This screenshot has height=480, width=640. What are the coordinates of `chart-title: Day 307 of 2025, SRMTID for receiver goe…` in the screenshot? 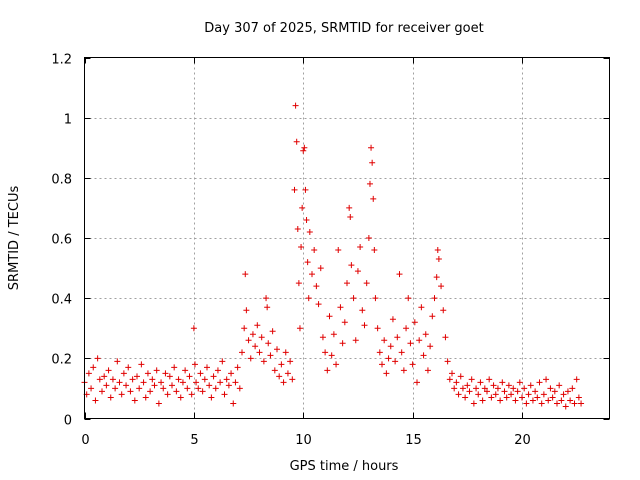 It's located at (343, 28).